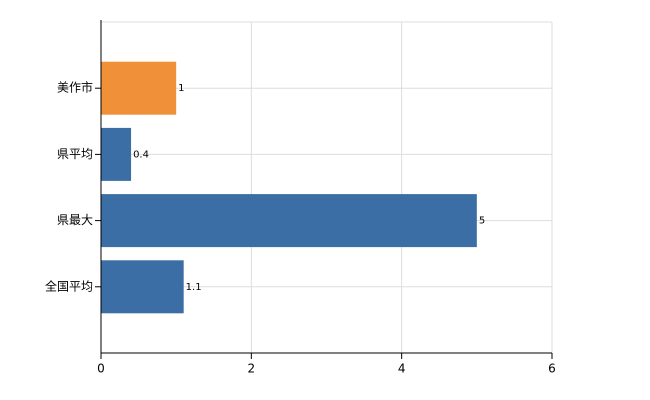 Image resolution: width=650 pixels, height=400 pixels. Describe the element at coordinates (75, 220) in the screenshot. I see `y-tick-label: 県最大` at that location.